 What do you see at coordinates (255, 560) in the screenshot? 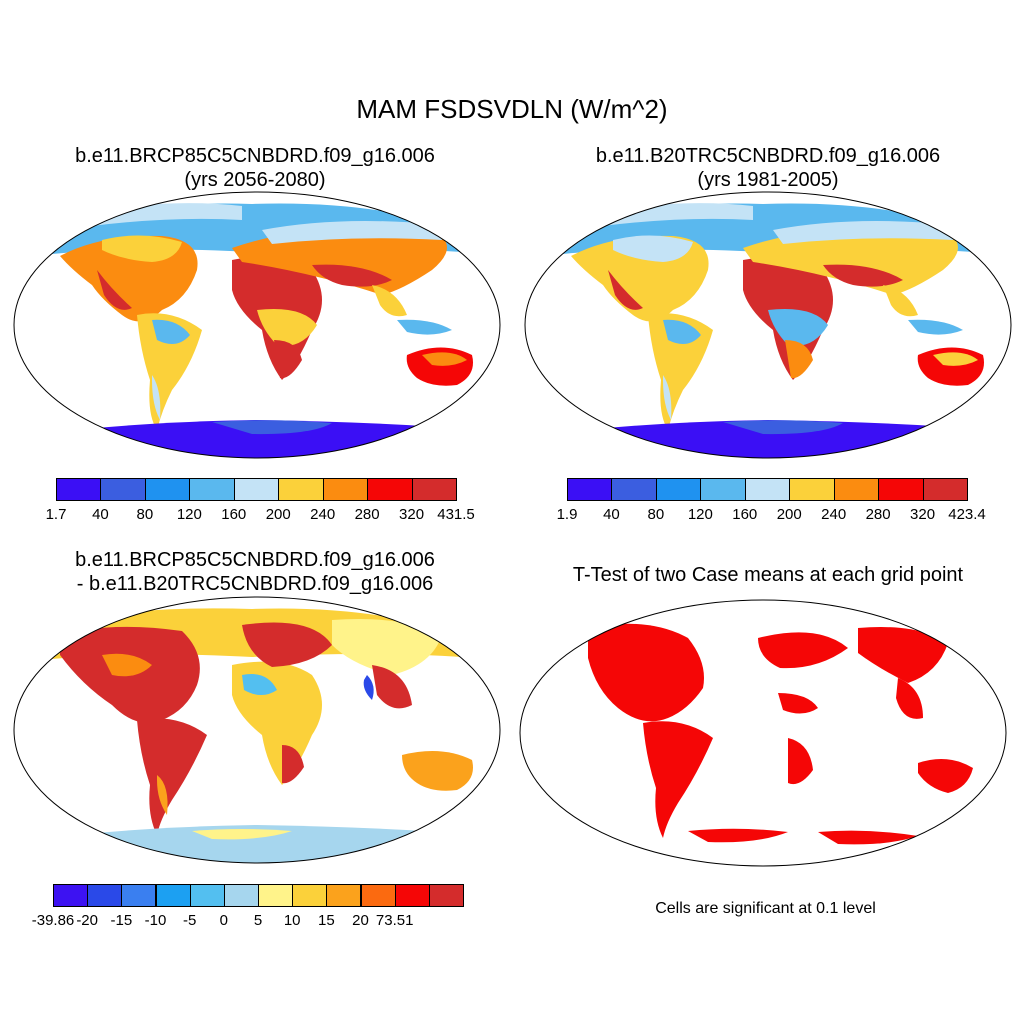
I see `panel-3-title-line-1: b.e11.BRCP85C5CNBDRD.f09_g16.006` at bounding box center [255, 560].